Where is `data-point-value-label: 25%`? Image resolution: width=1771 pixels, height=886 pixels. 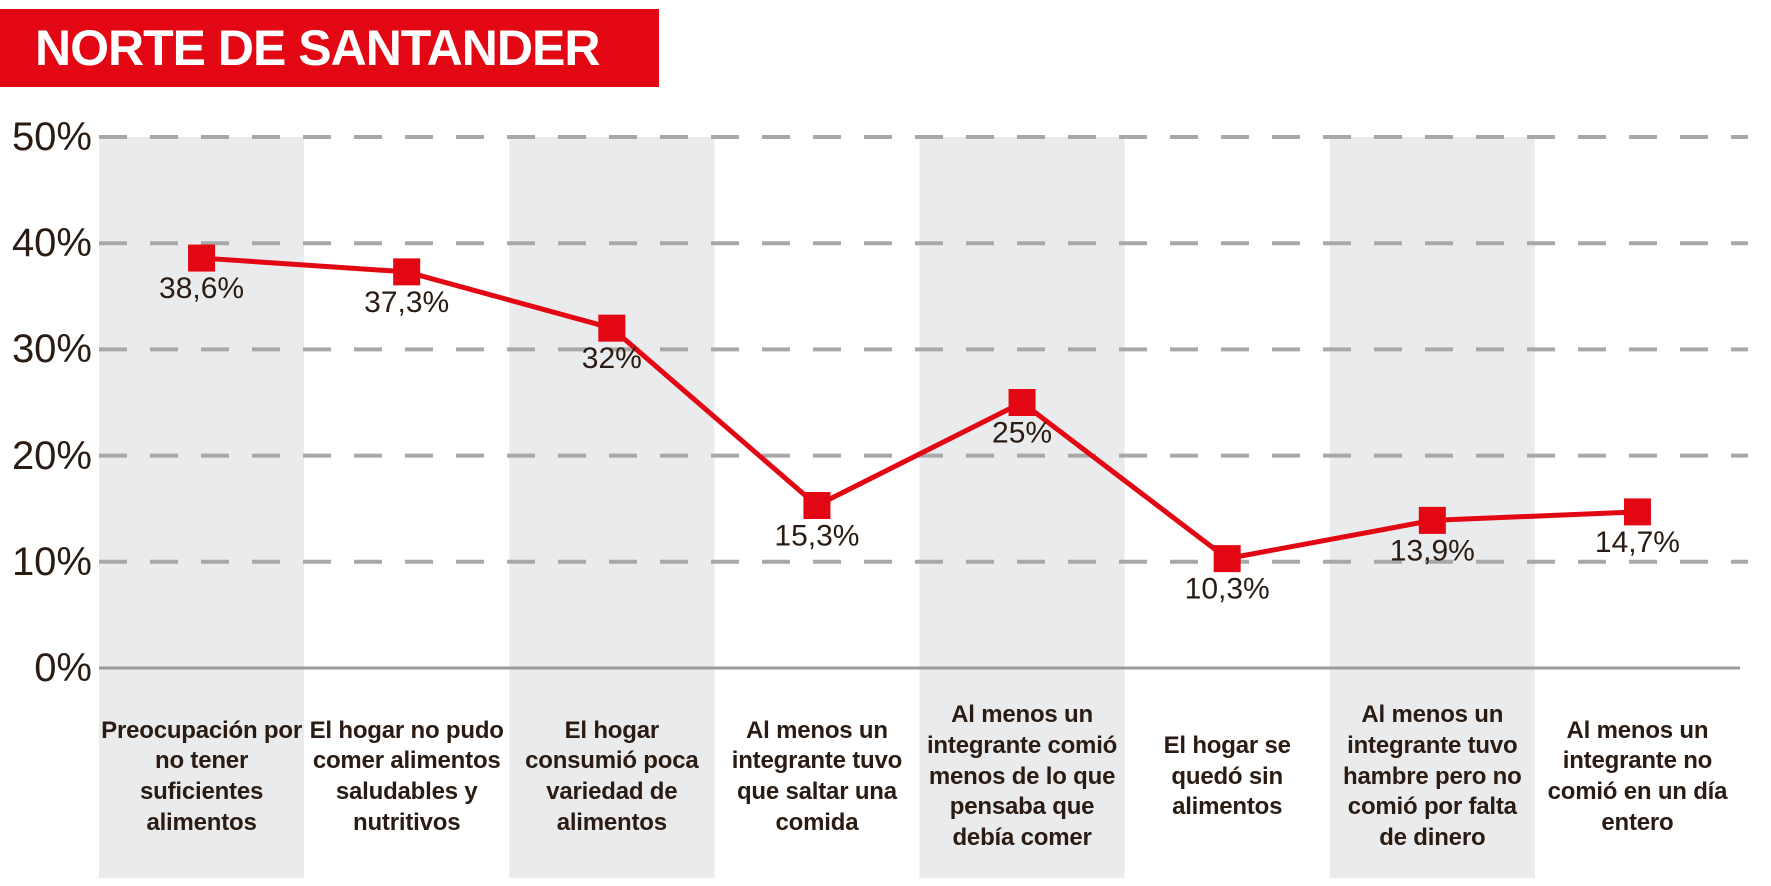
data-point-value-label: 25% is located at coordinates (1022, 433).